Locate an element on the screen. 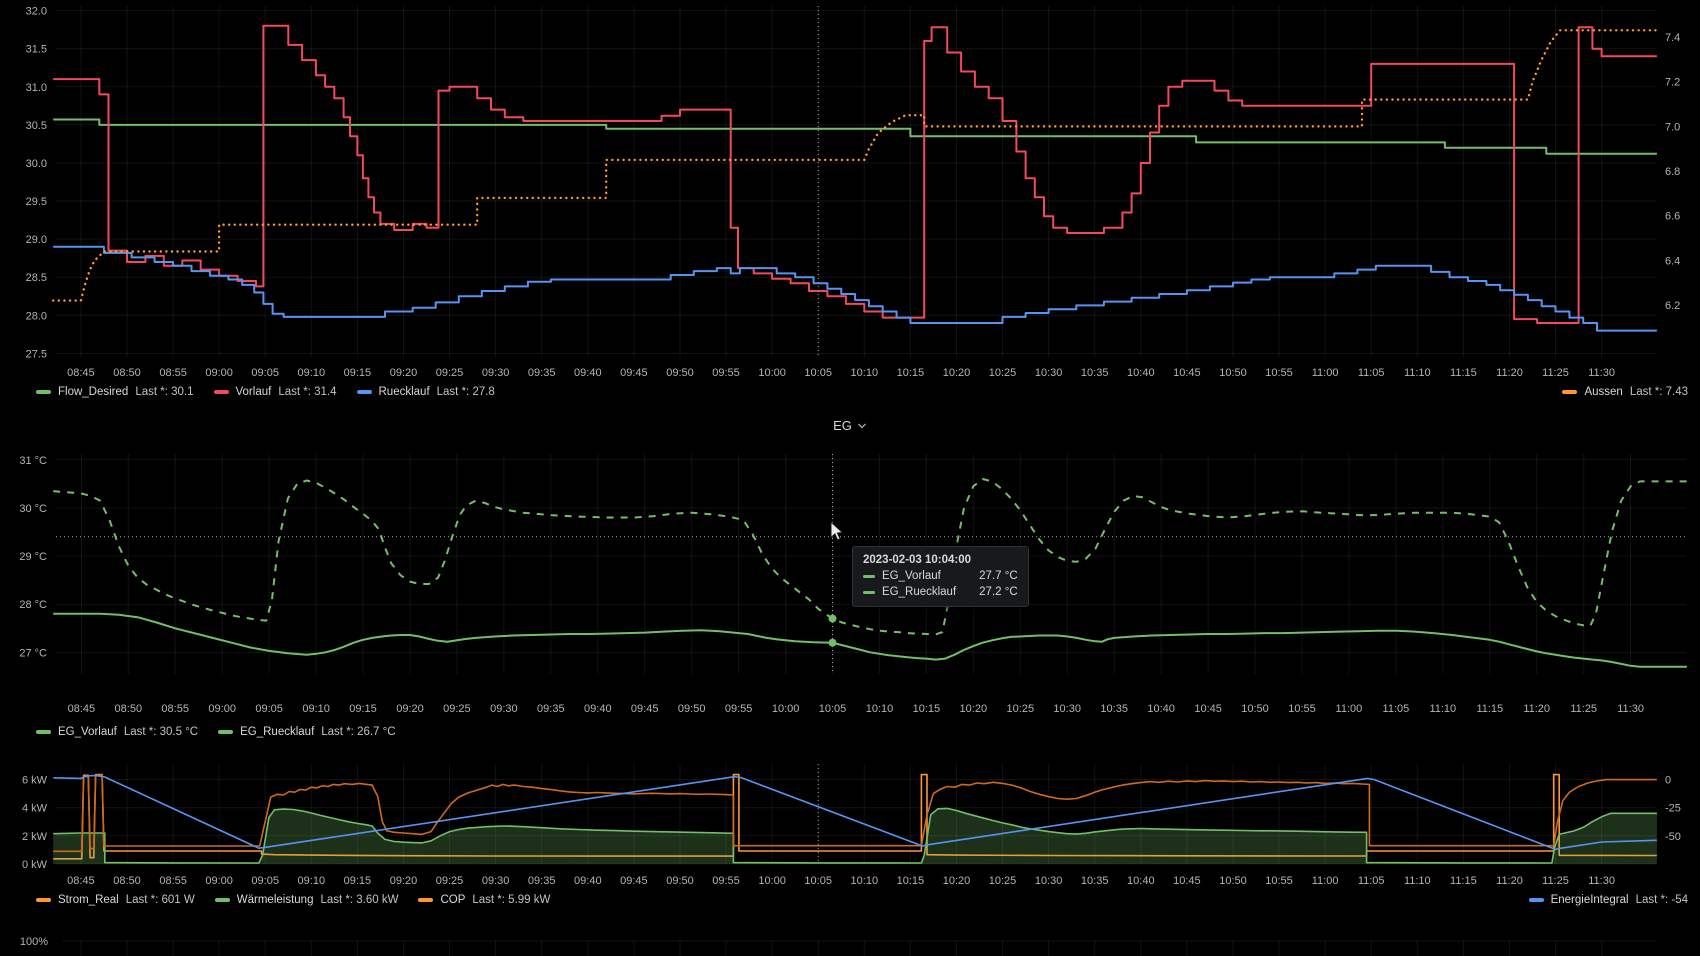 Image resolution: width=1700 pixels, height=956 pixels. legend-item-strom-real: Strom_Real Last *: 601 W is located at coordinates (115, 900).